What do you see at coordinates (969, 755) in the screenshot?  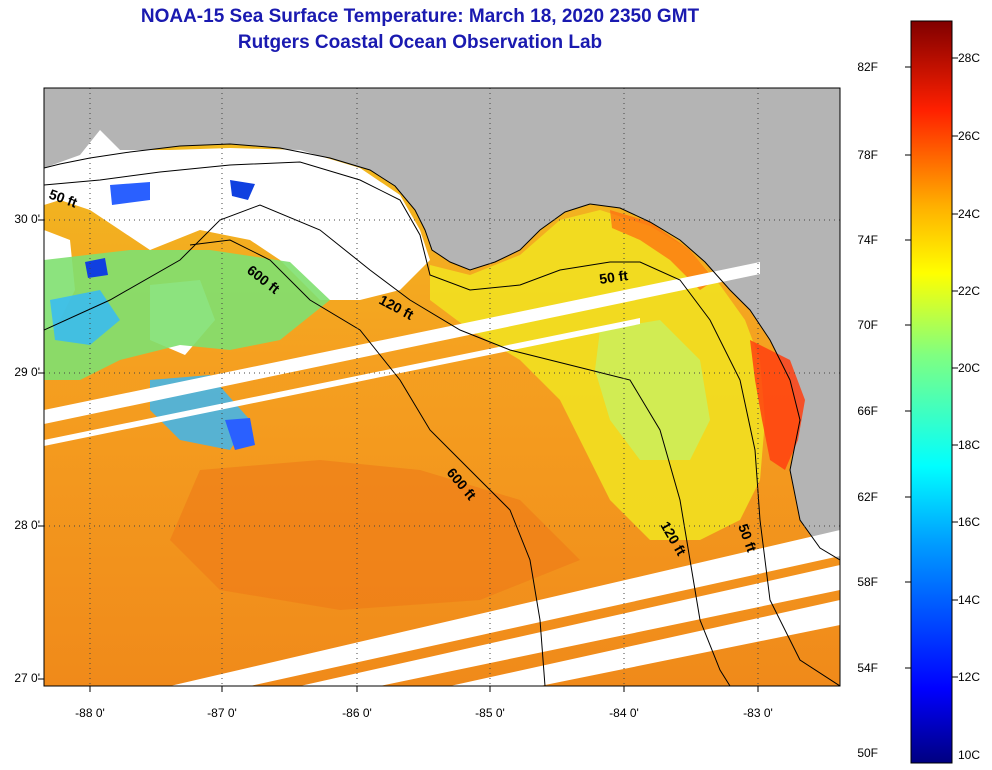 I see `colorbar-c-label: 10C` at bounding box center [969, 755].